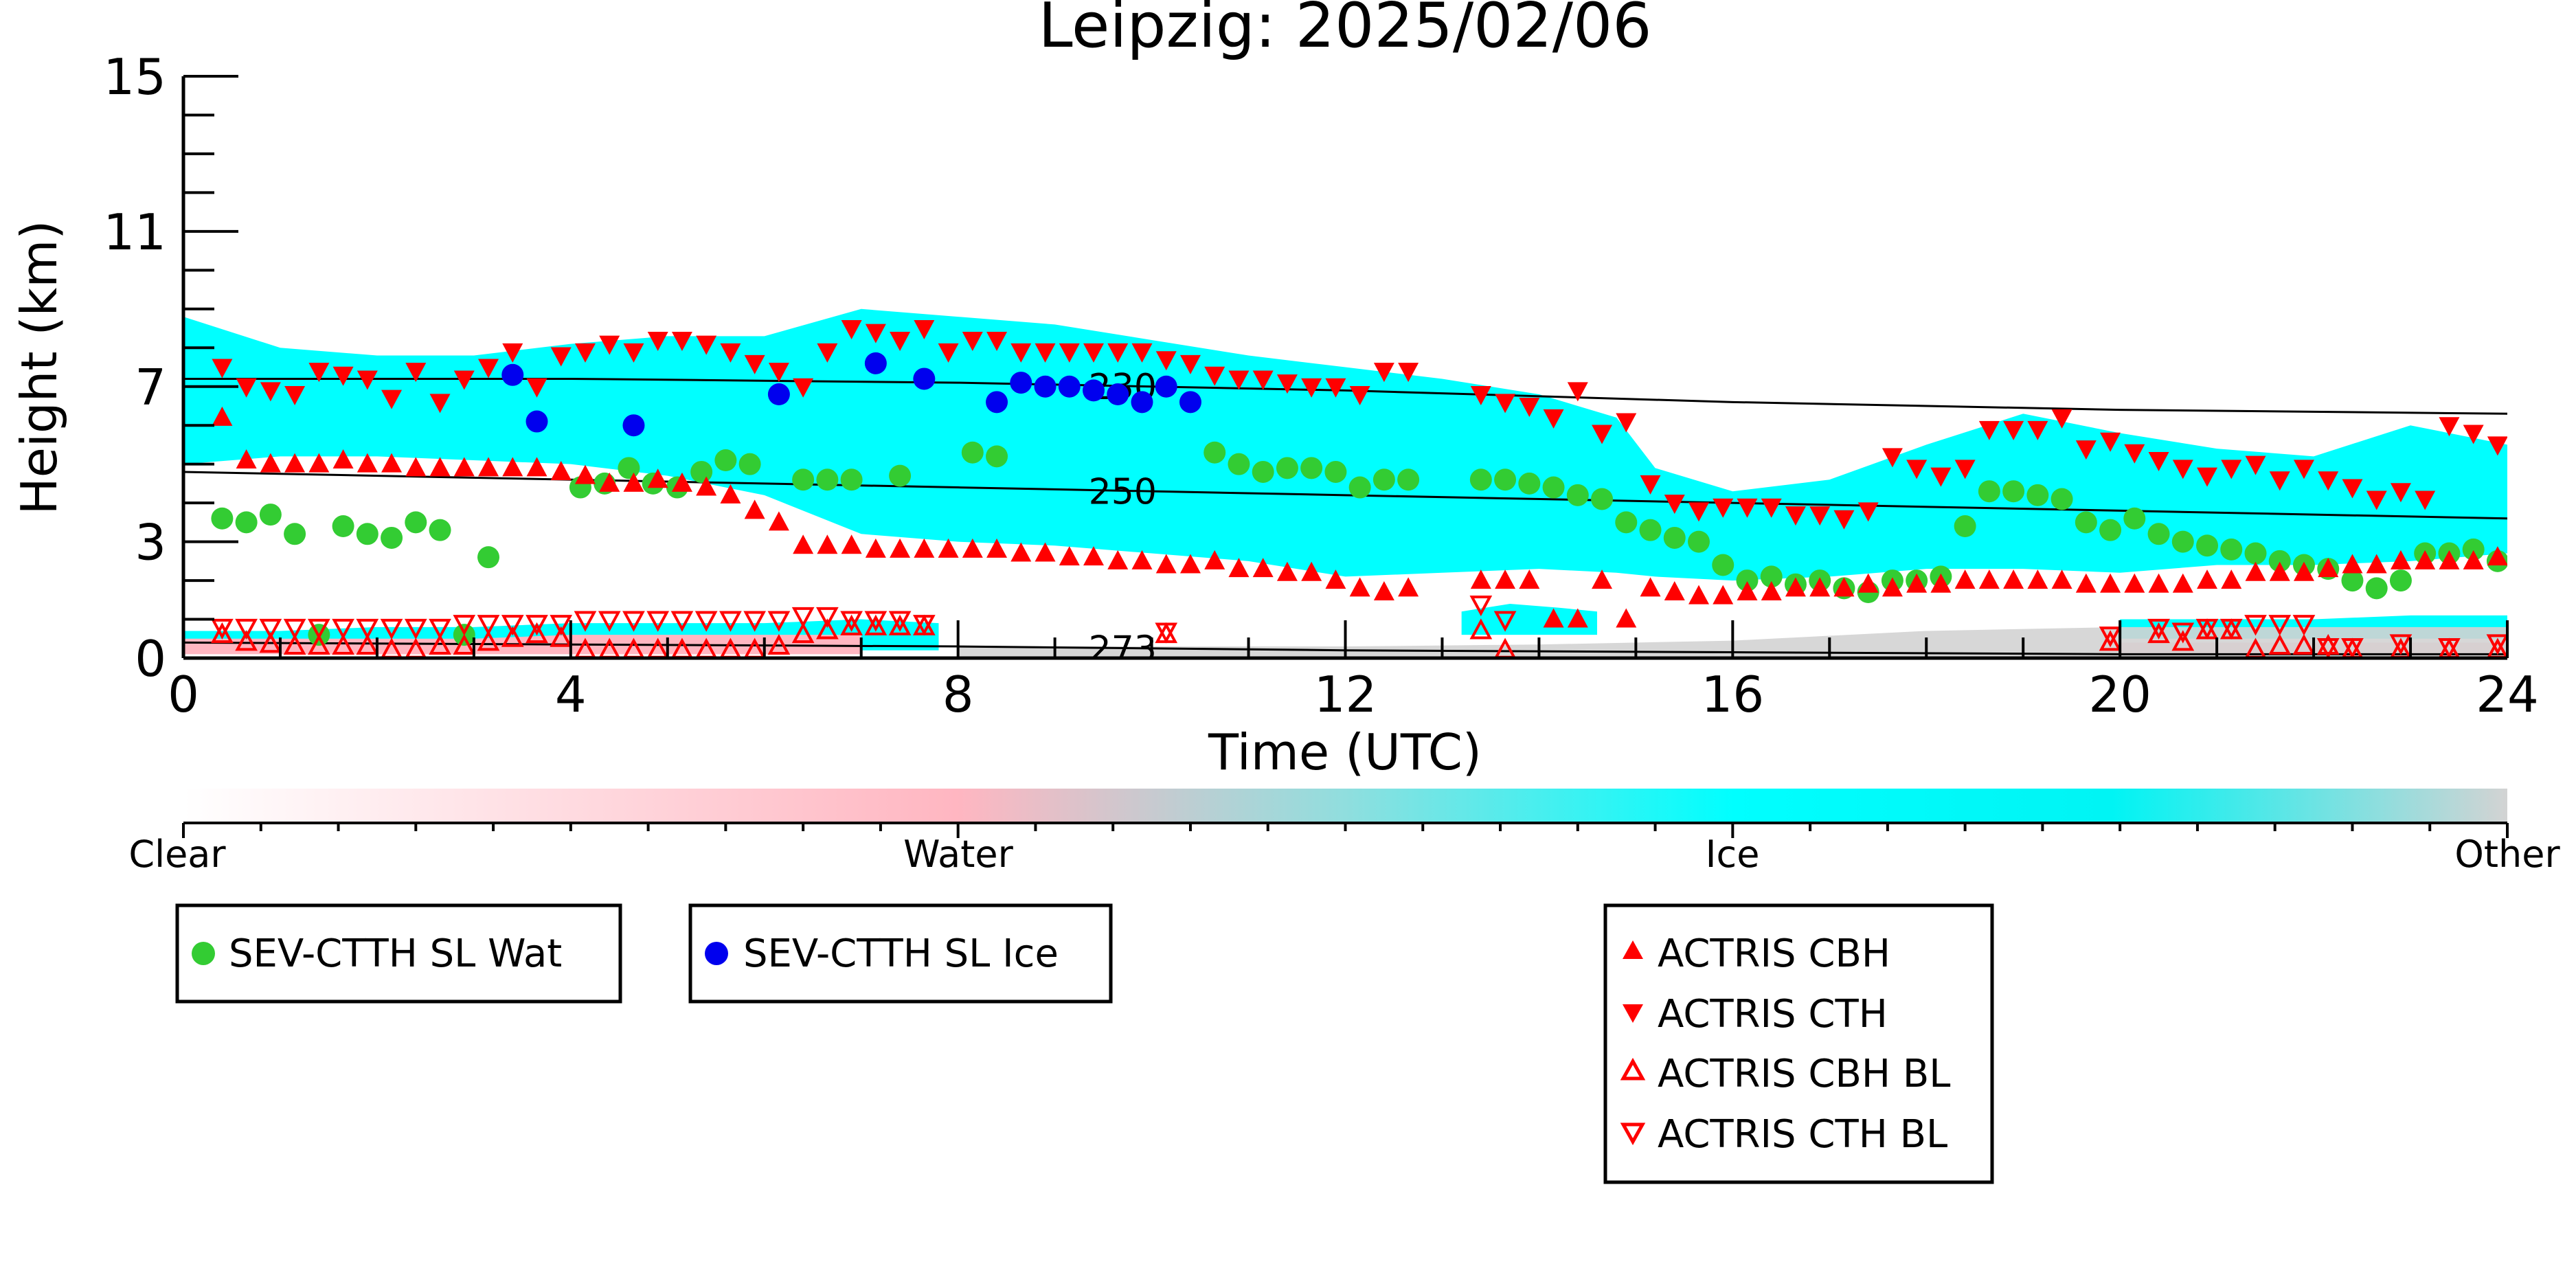  I want to click on legend-marker-sev-ice, so click(716, 953).